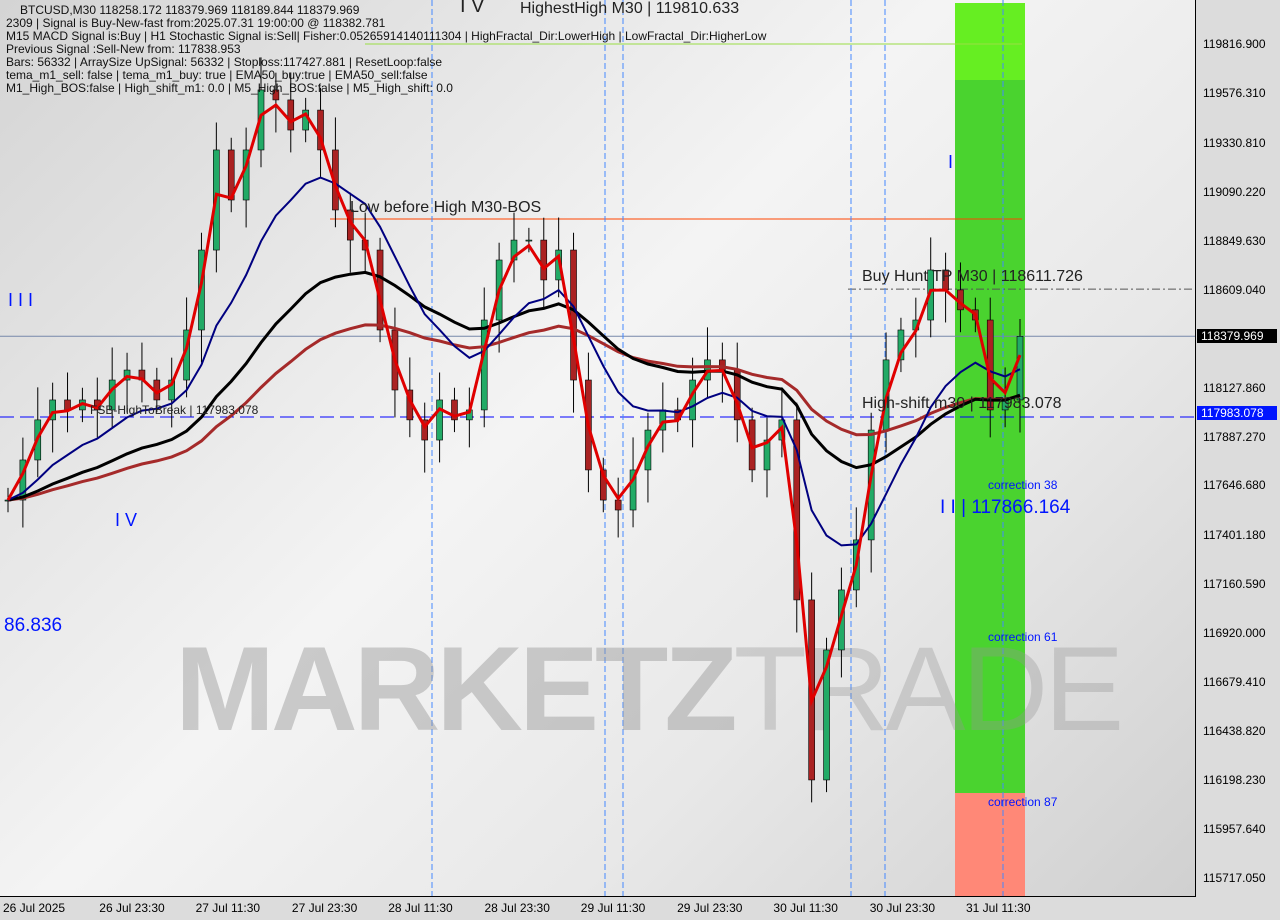  Describe the element at coordinates (1234, 829) in the screenshot. I see `price-tick: 115957.640` at that location.